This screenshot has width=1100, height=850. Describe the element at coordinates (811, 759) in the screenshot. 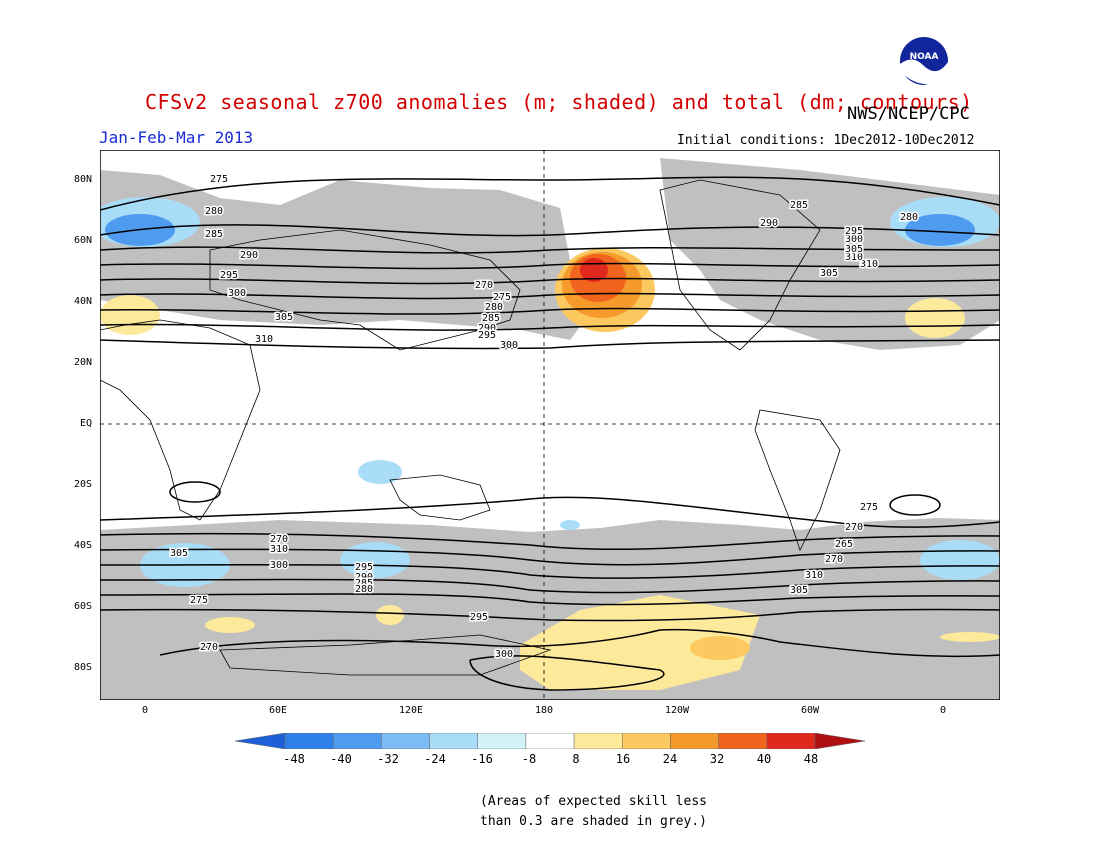

I see `colorbar-tick: 48` at that location.